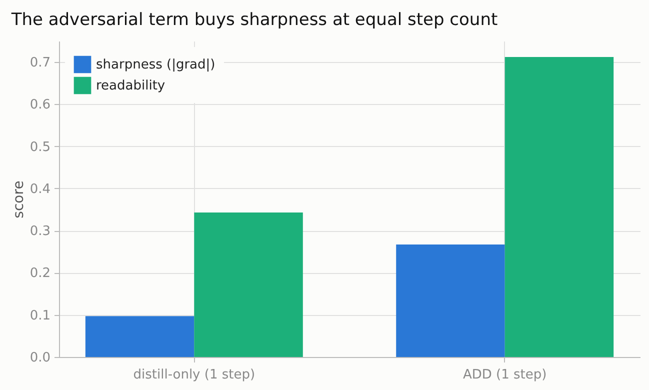  Describe the element at coordinates (40, 358) in the screenshot. I see `y-tick-label: 0.0` at that location.